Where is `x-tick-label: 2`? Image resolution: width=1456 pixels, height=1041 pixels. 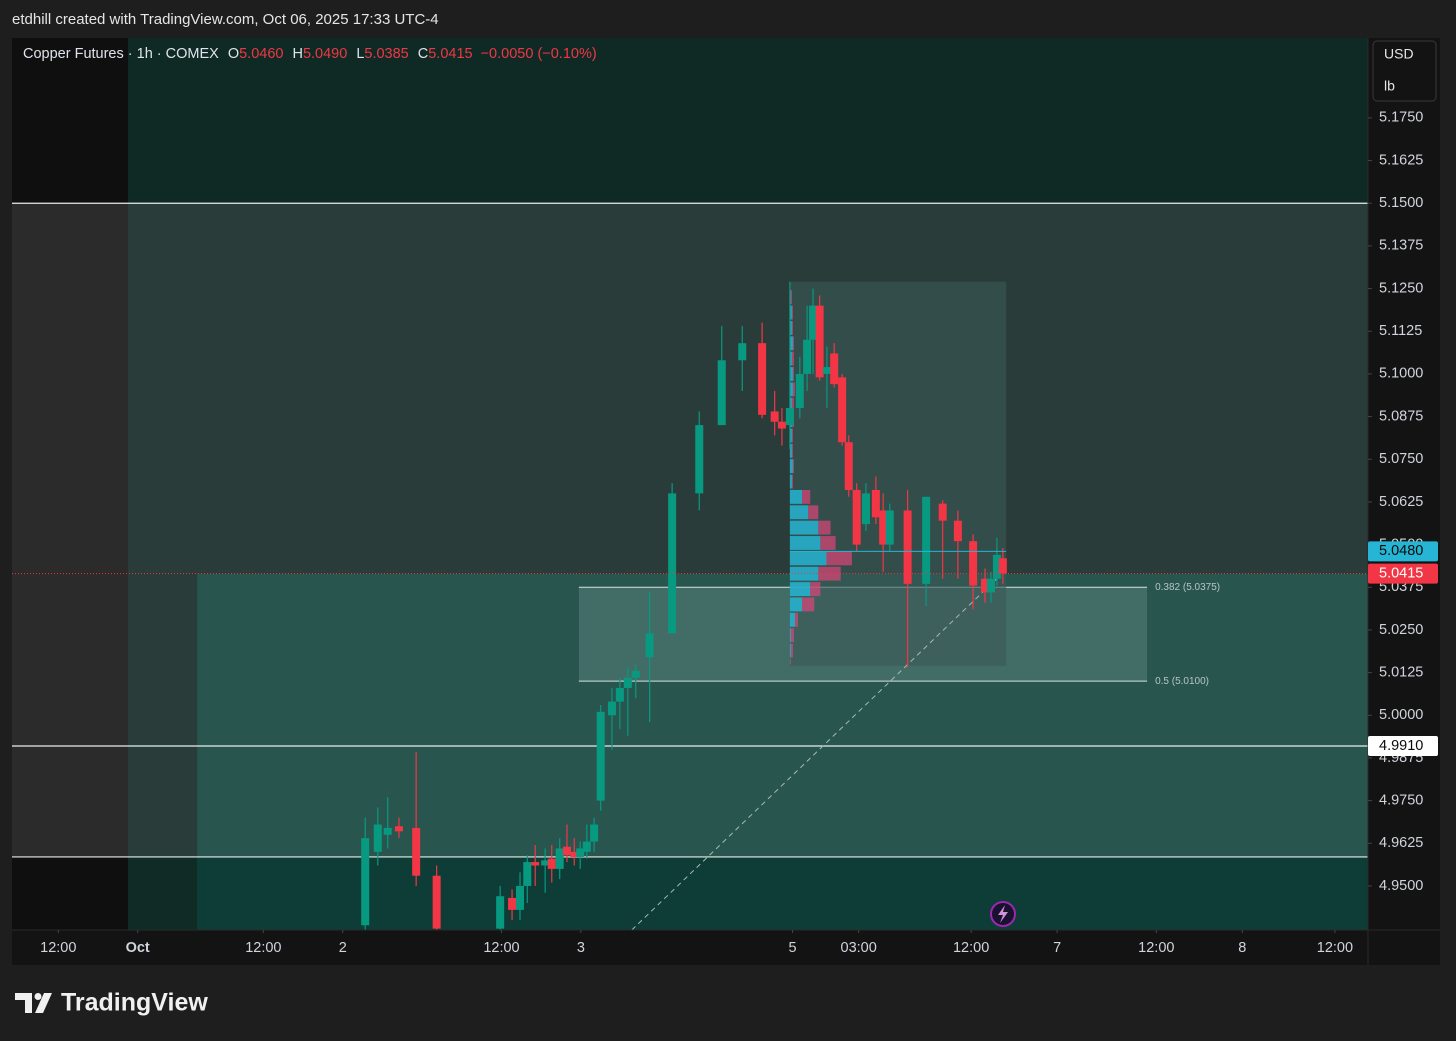 x-tick-label: 2 is located at coordinates (343, 948).